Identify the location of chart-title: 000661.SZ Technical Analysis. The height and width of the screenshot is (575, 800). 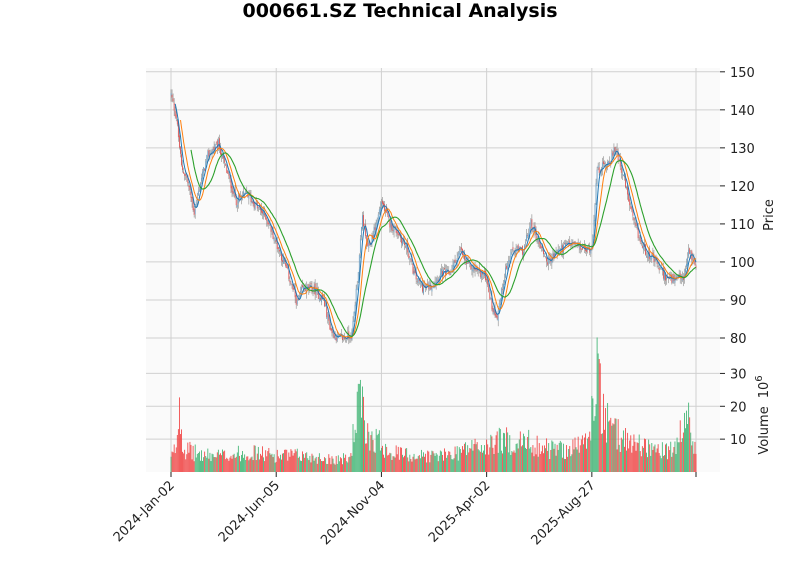
(399, 11).